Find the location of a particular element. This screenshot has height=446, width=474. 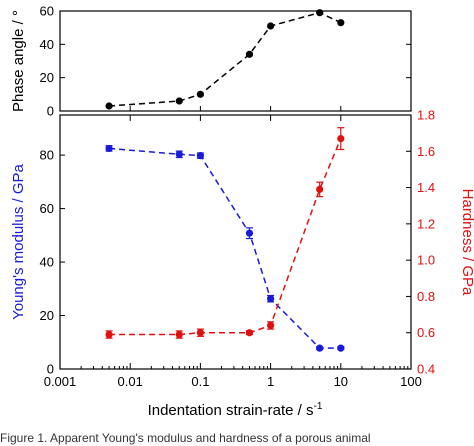

hardness-y-ticks: 0.4 0.6 0.8 1.0 1.2 1.4 1.6 1.8 is located at coordinates (420, 242).